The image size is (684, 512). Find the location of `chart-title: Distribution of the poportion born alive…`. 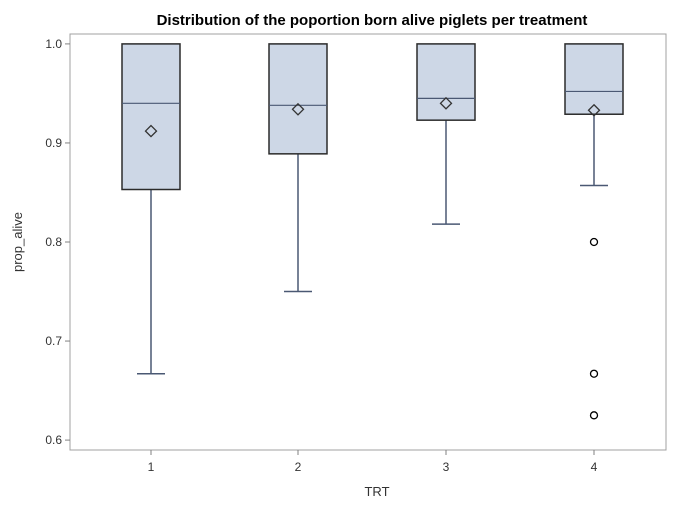

chart-title: Distribution of the poportion born alive… is located at coordinates (372, 20).